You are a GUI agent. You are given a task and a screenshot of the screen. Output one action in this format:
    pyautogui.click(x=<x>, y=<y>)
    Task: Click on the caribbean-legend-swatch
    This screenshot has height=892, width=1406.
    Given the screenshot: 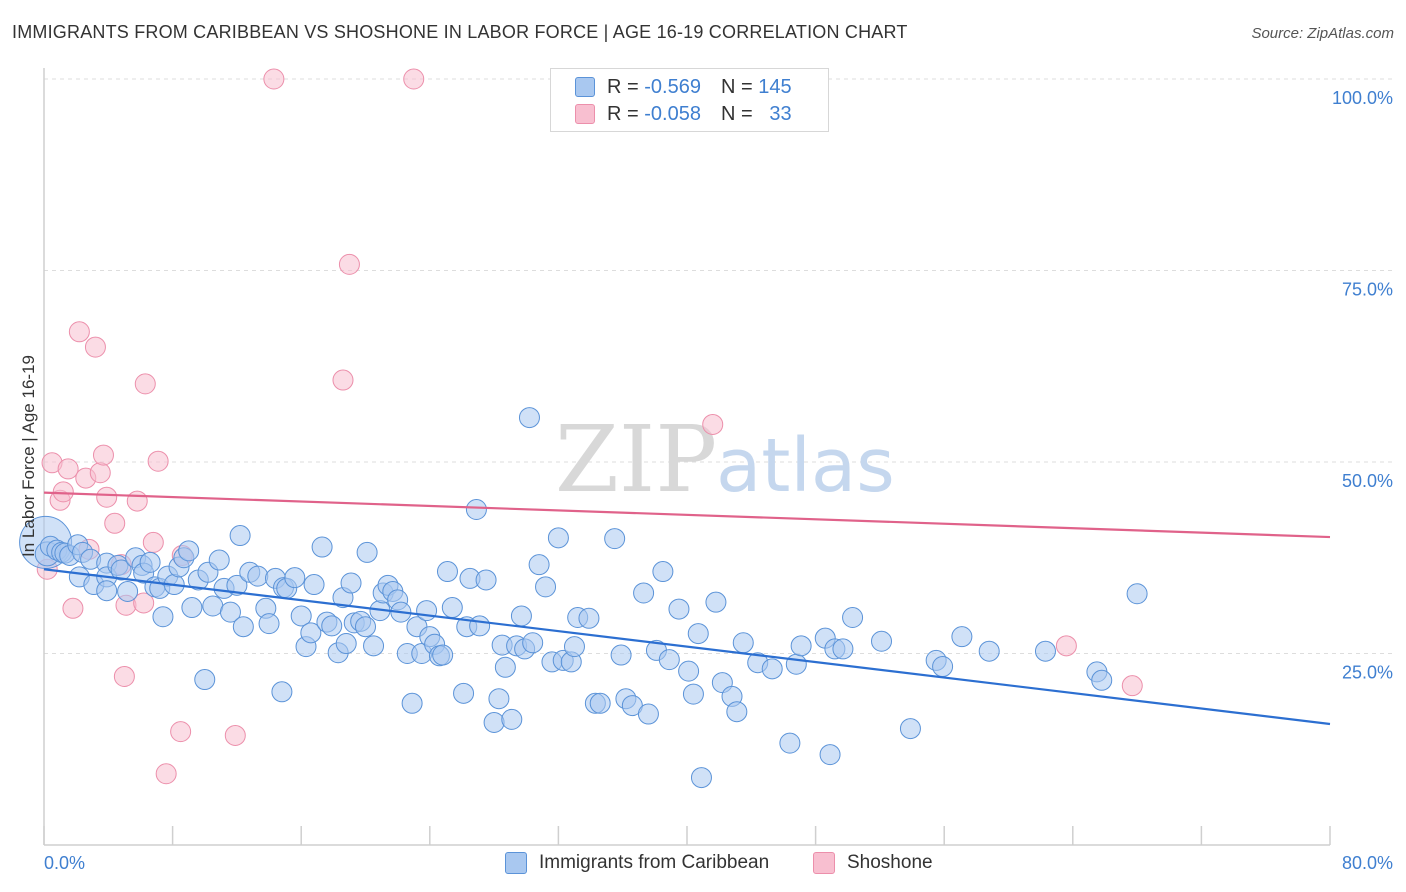 What is the action you would take?
    pyautogui.click(x=516, y=863)
    